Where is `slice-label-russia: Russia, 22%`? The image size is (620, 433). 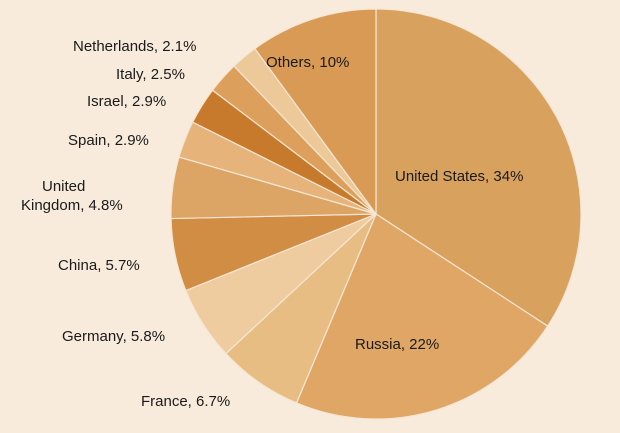 slice-label-russia: Russia, 22% is located at coordinates (397, 344).